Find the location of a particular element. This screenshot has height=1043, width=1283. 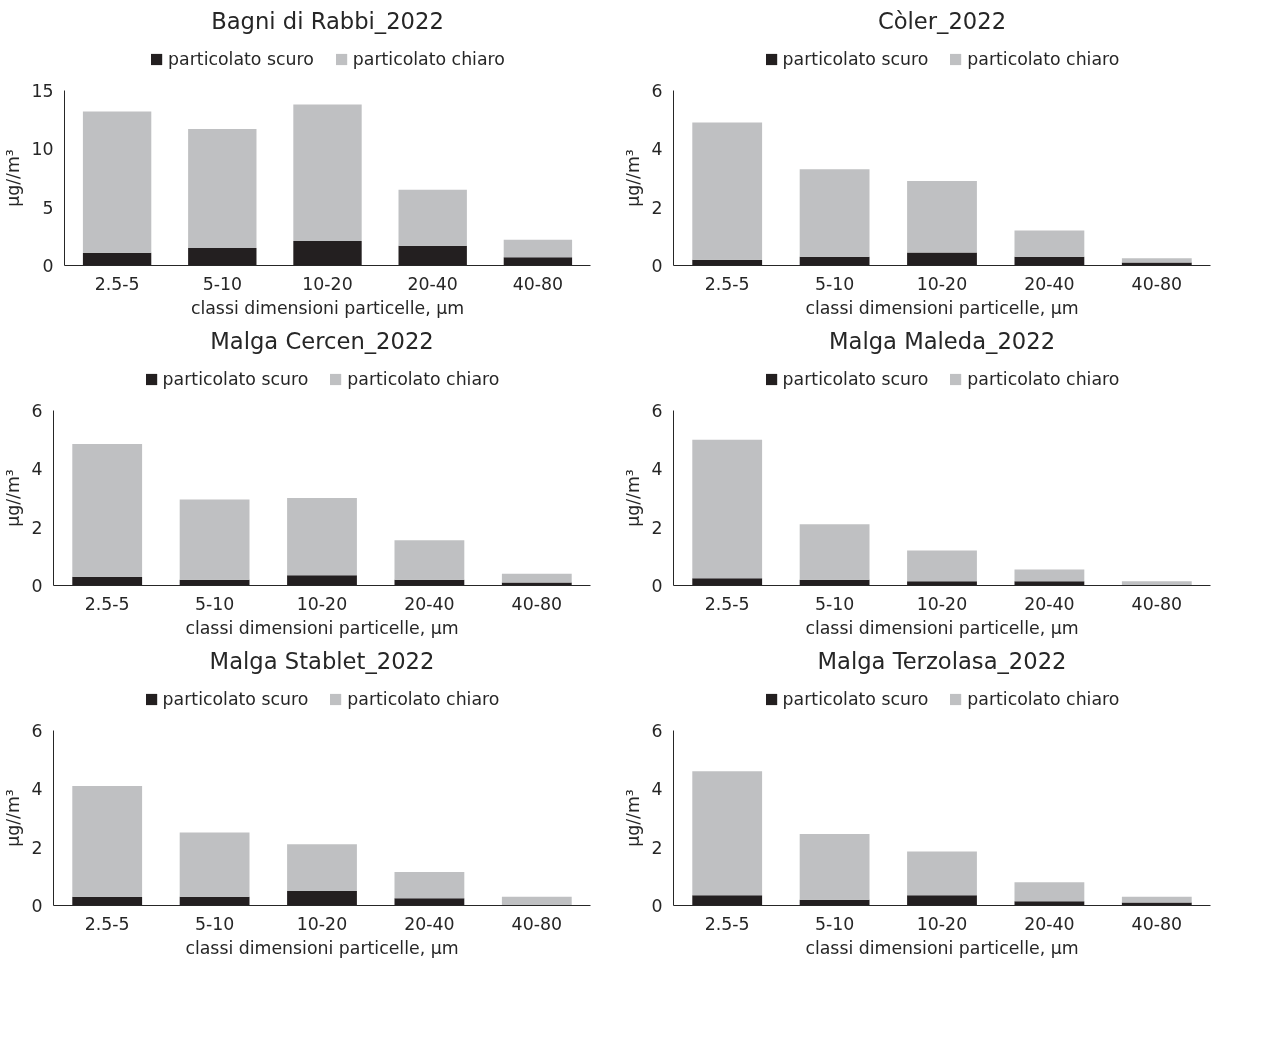

y-tick-label: 15 is located at coordinates (42, 91).